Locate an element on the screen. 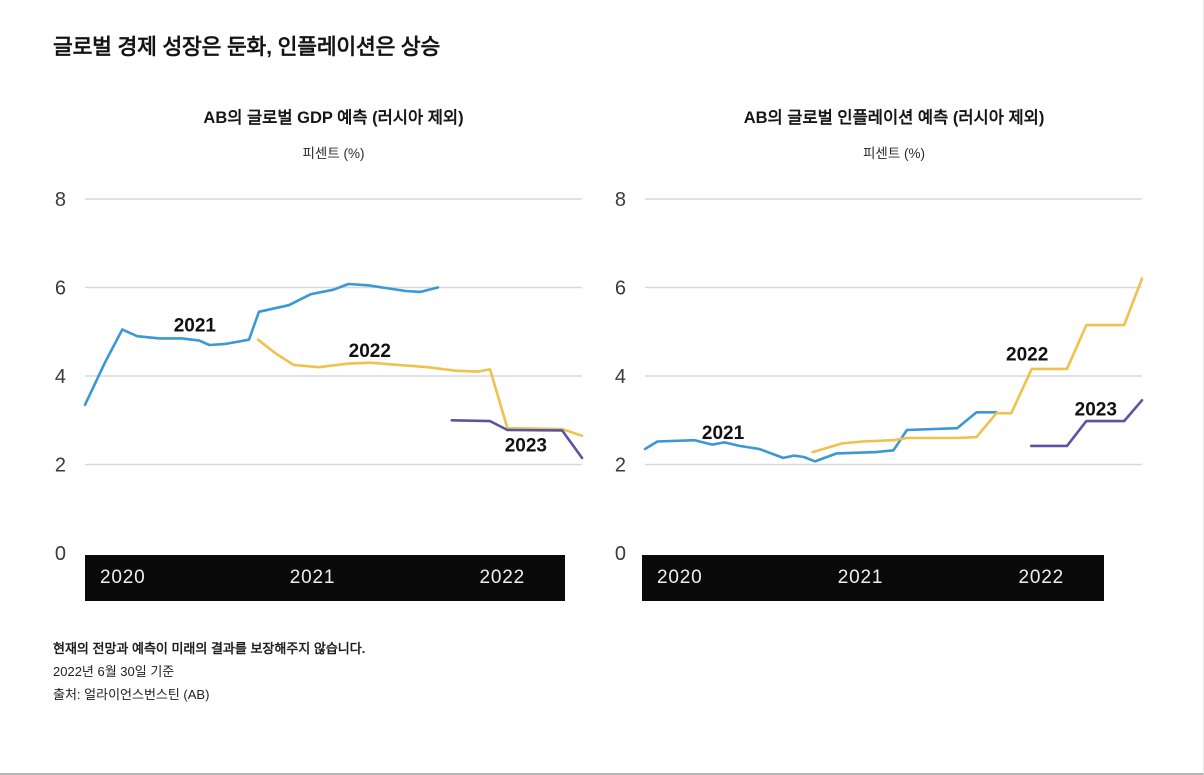  page-title: 글로벌 경제 성장은 둔화, 인플레이션은 상승 is located at coordinates (247, 47).